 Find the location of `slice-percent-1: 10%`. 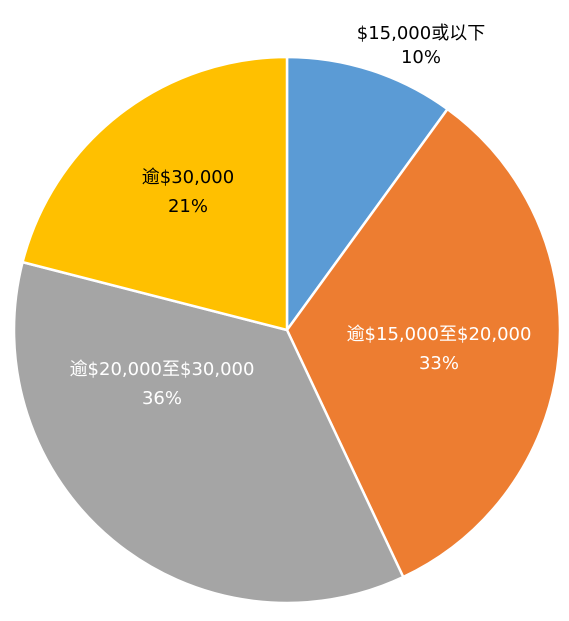

slice-percent-1: 10% is located at coordinates (421, 57).